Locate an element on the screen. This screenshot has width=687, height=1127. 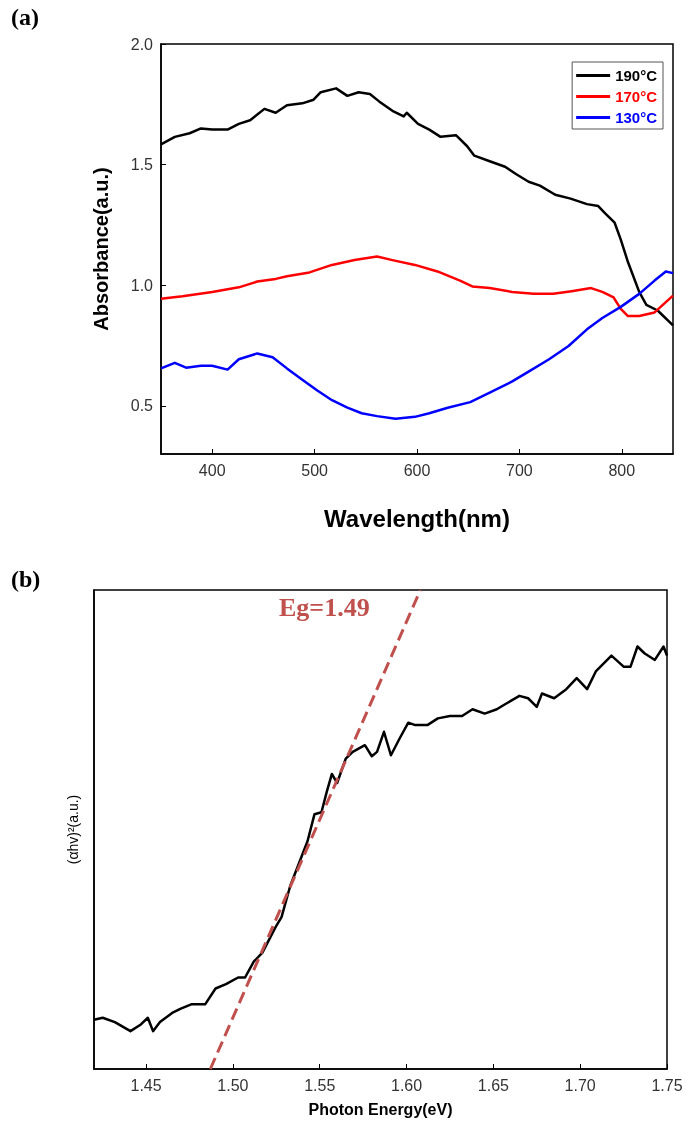
x-tick-label: 400 is located at coordinates (212, 470).